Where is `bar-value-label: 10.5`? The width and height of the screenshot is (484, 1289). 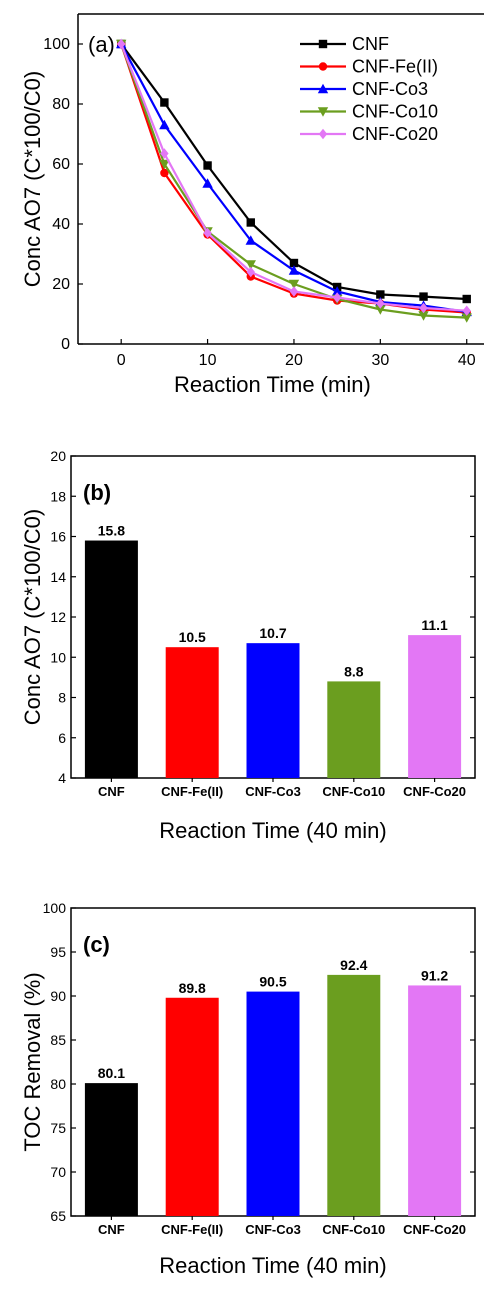
bar-value-label: 10.5 is located at coordinates (192, 637).